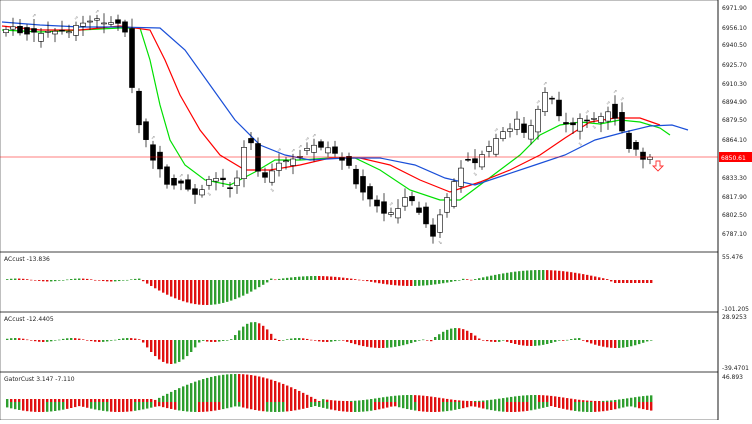  I want to click on gator-oscillator-panel: GatorCust 3.147 -7.110 46.893, so click(371, 396).